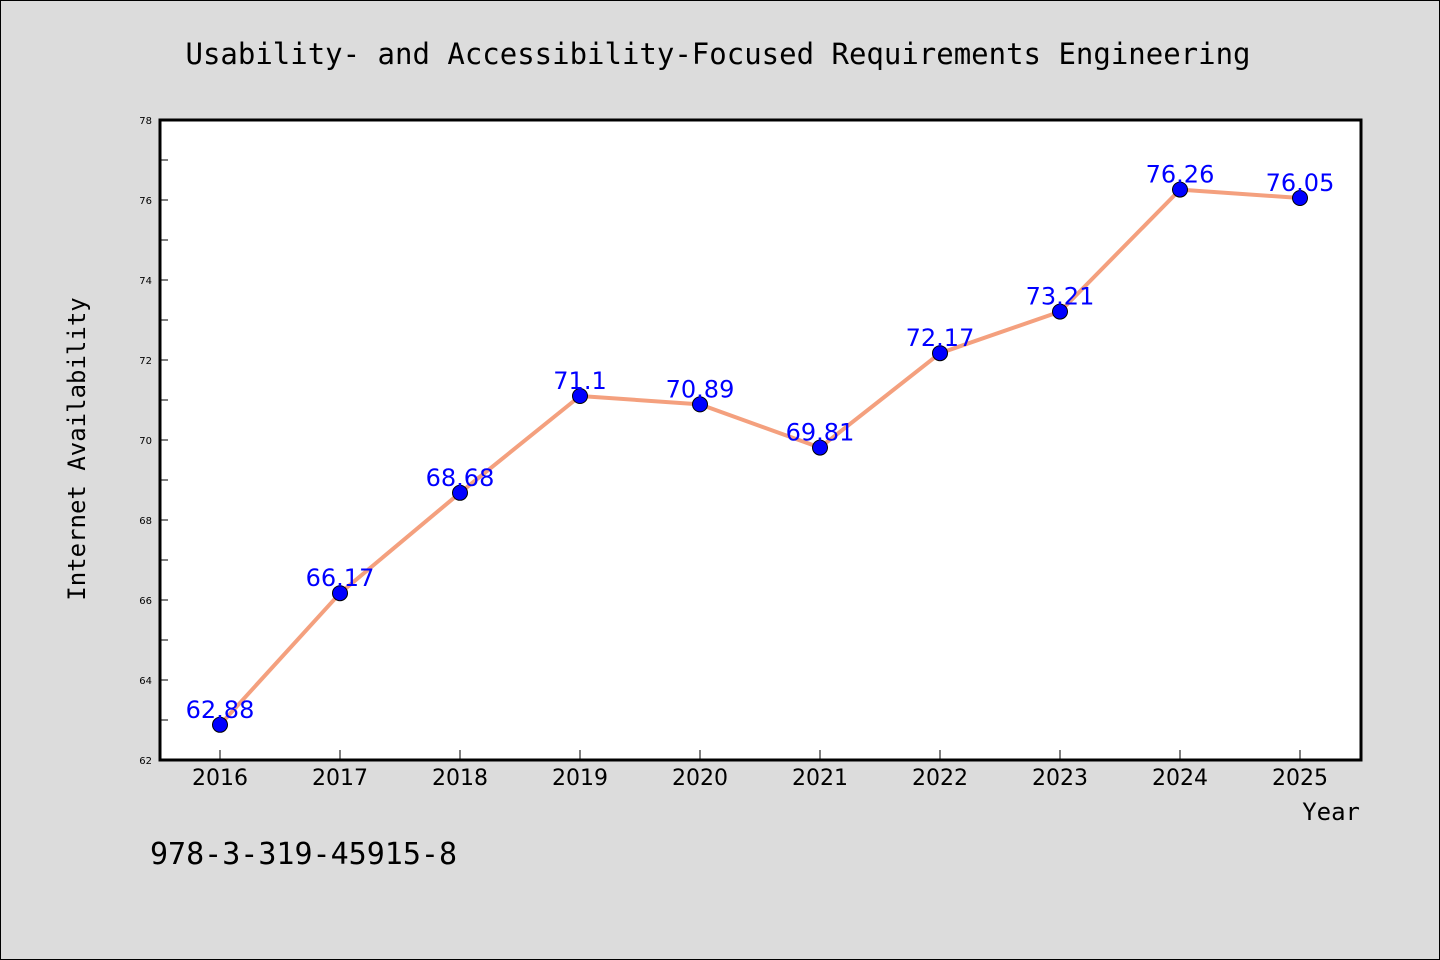 This screenshot has width=1440, height=960. What do you see at coordinates (340, 778) in the screenshot?
I see `x-tick-label: 2017` at bounding box center [340, 778].